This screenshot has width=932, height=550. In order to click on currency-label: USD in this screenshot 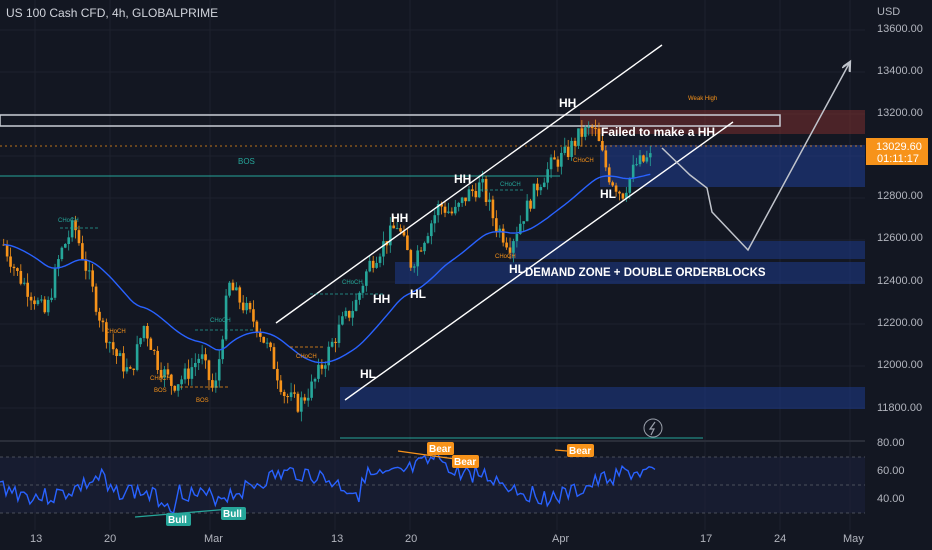, I will do `click(889, 12)`.